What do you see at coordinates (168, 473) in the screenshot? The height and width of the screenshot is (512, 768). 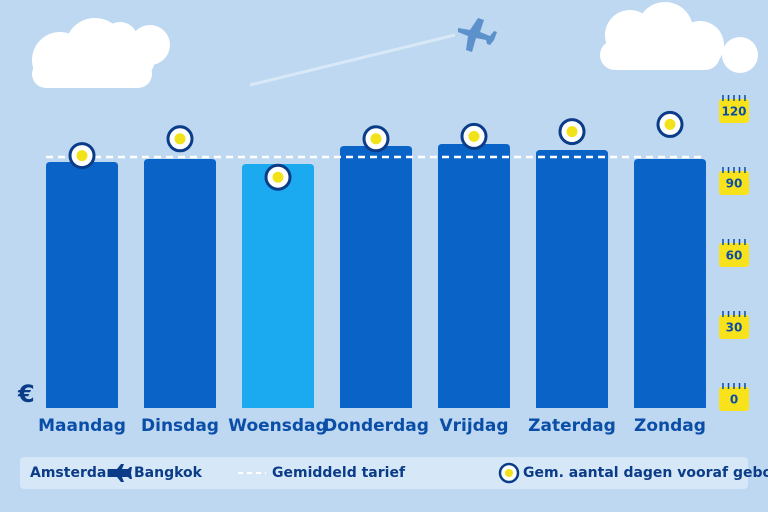 I see `legend-to: Bangkok` at bounding box center [168, 473].